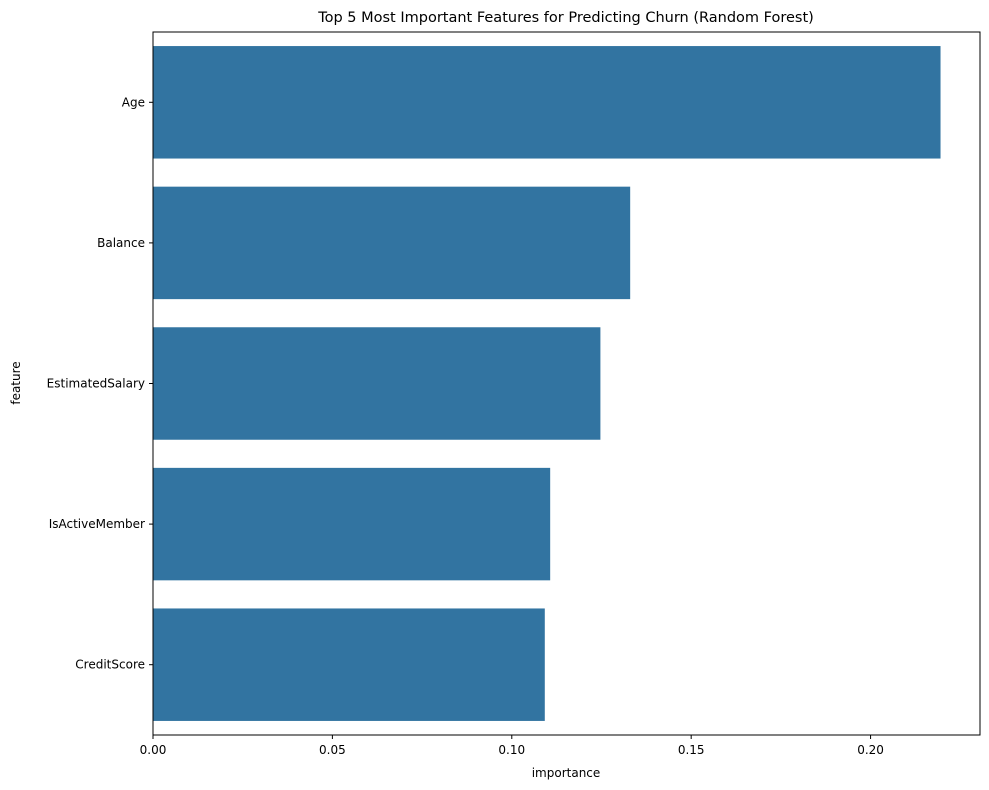  I want to click on y-tick-label: Balance, so click(121, 243).